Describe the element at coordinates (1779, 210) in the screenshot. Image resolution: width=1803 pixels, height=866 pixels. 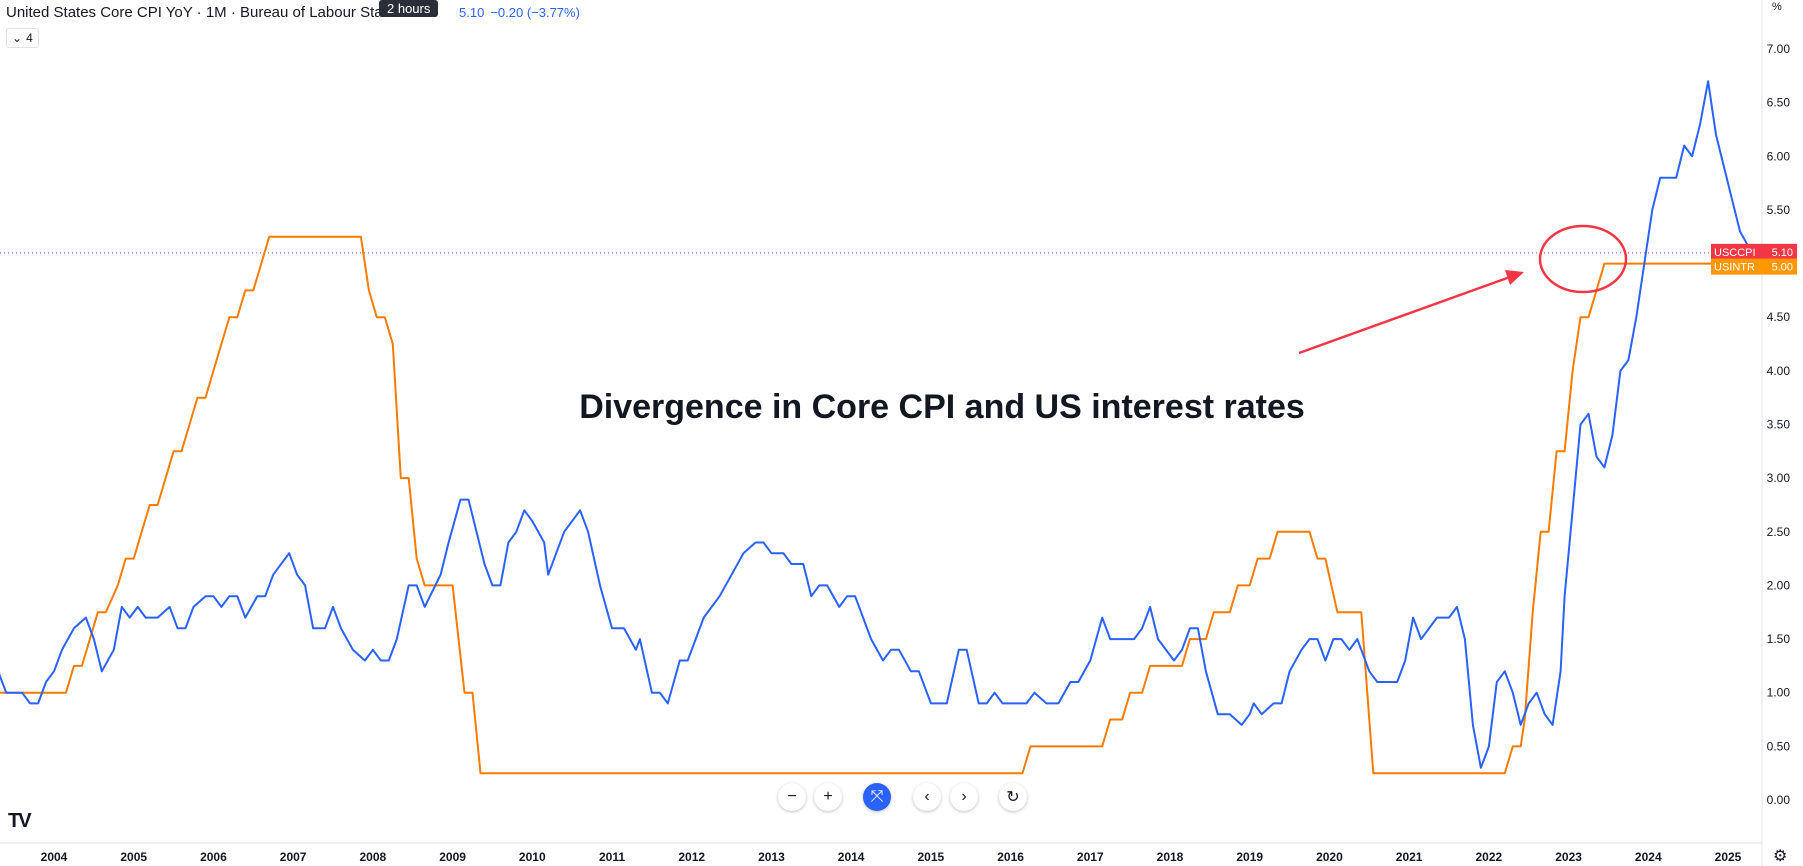
I see `price-tick-label: 5.50` at that location.